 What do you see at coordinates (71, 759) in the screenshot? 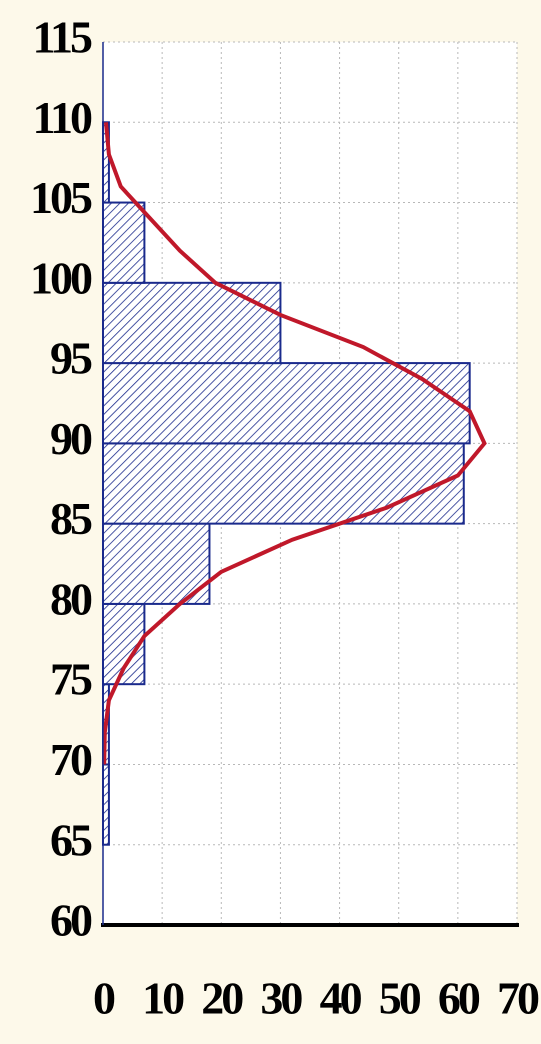
I see `y-tick-label: 70` at bounding box center [71, 759].